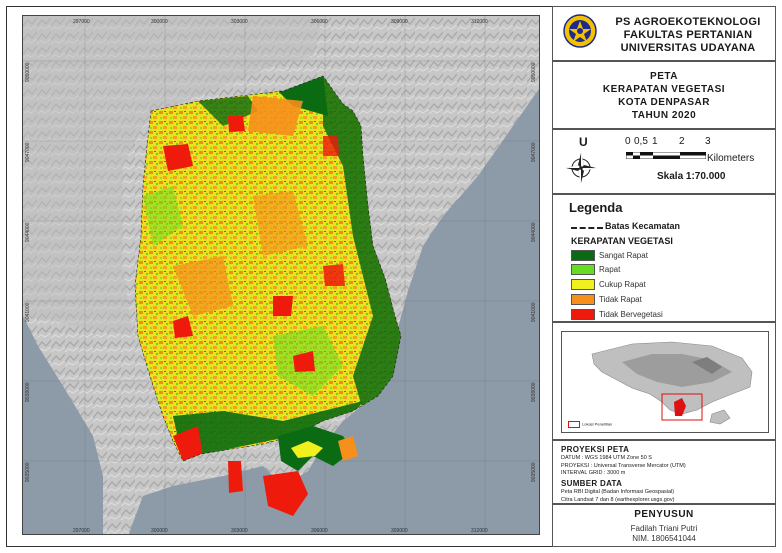 Image resolution: width=782 pixels, height=553 pixels. I want to click on scale-unit: Kilometers, so click(731, 158).